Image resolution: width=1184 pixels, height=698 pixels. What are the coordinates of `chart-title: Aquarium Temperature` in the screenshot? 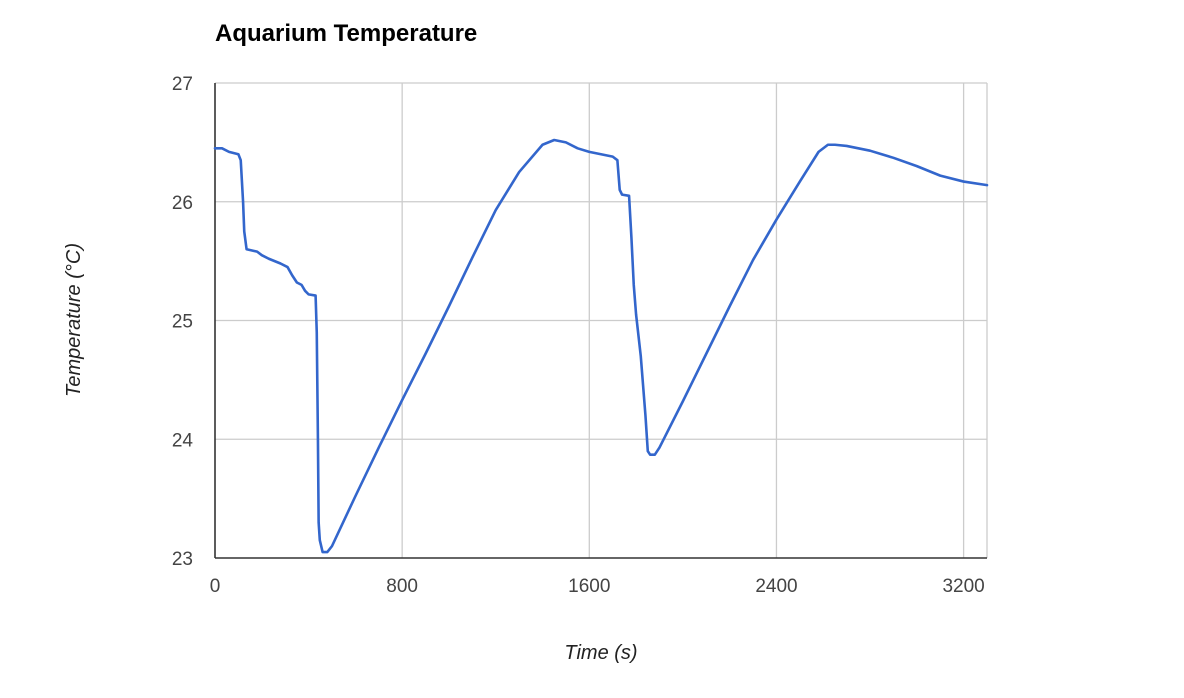 It's located at (346, 33).